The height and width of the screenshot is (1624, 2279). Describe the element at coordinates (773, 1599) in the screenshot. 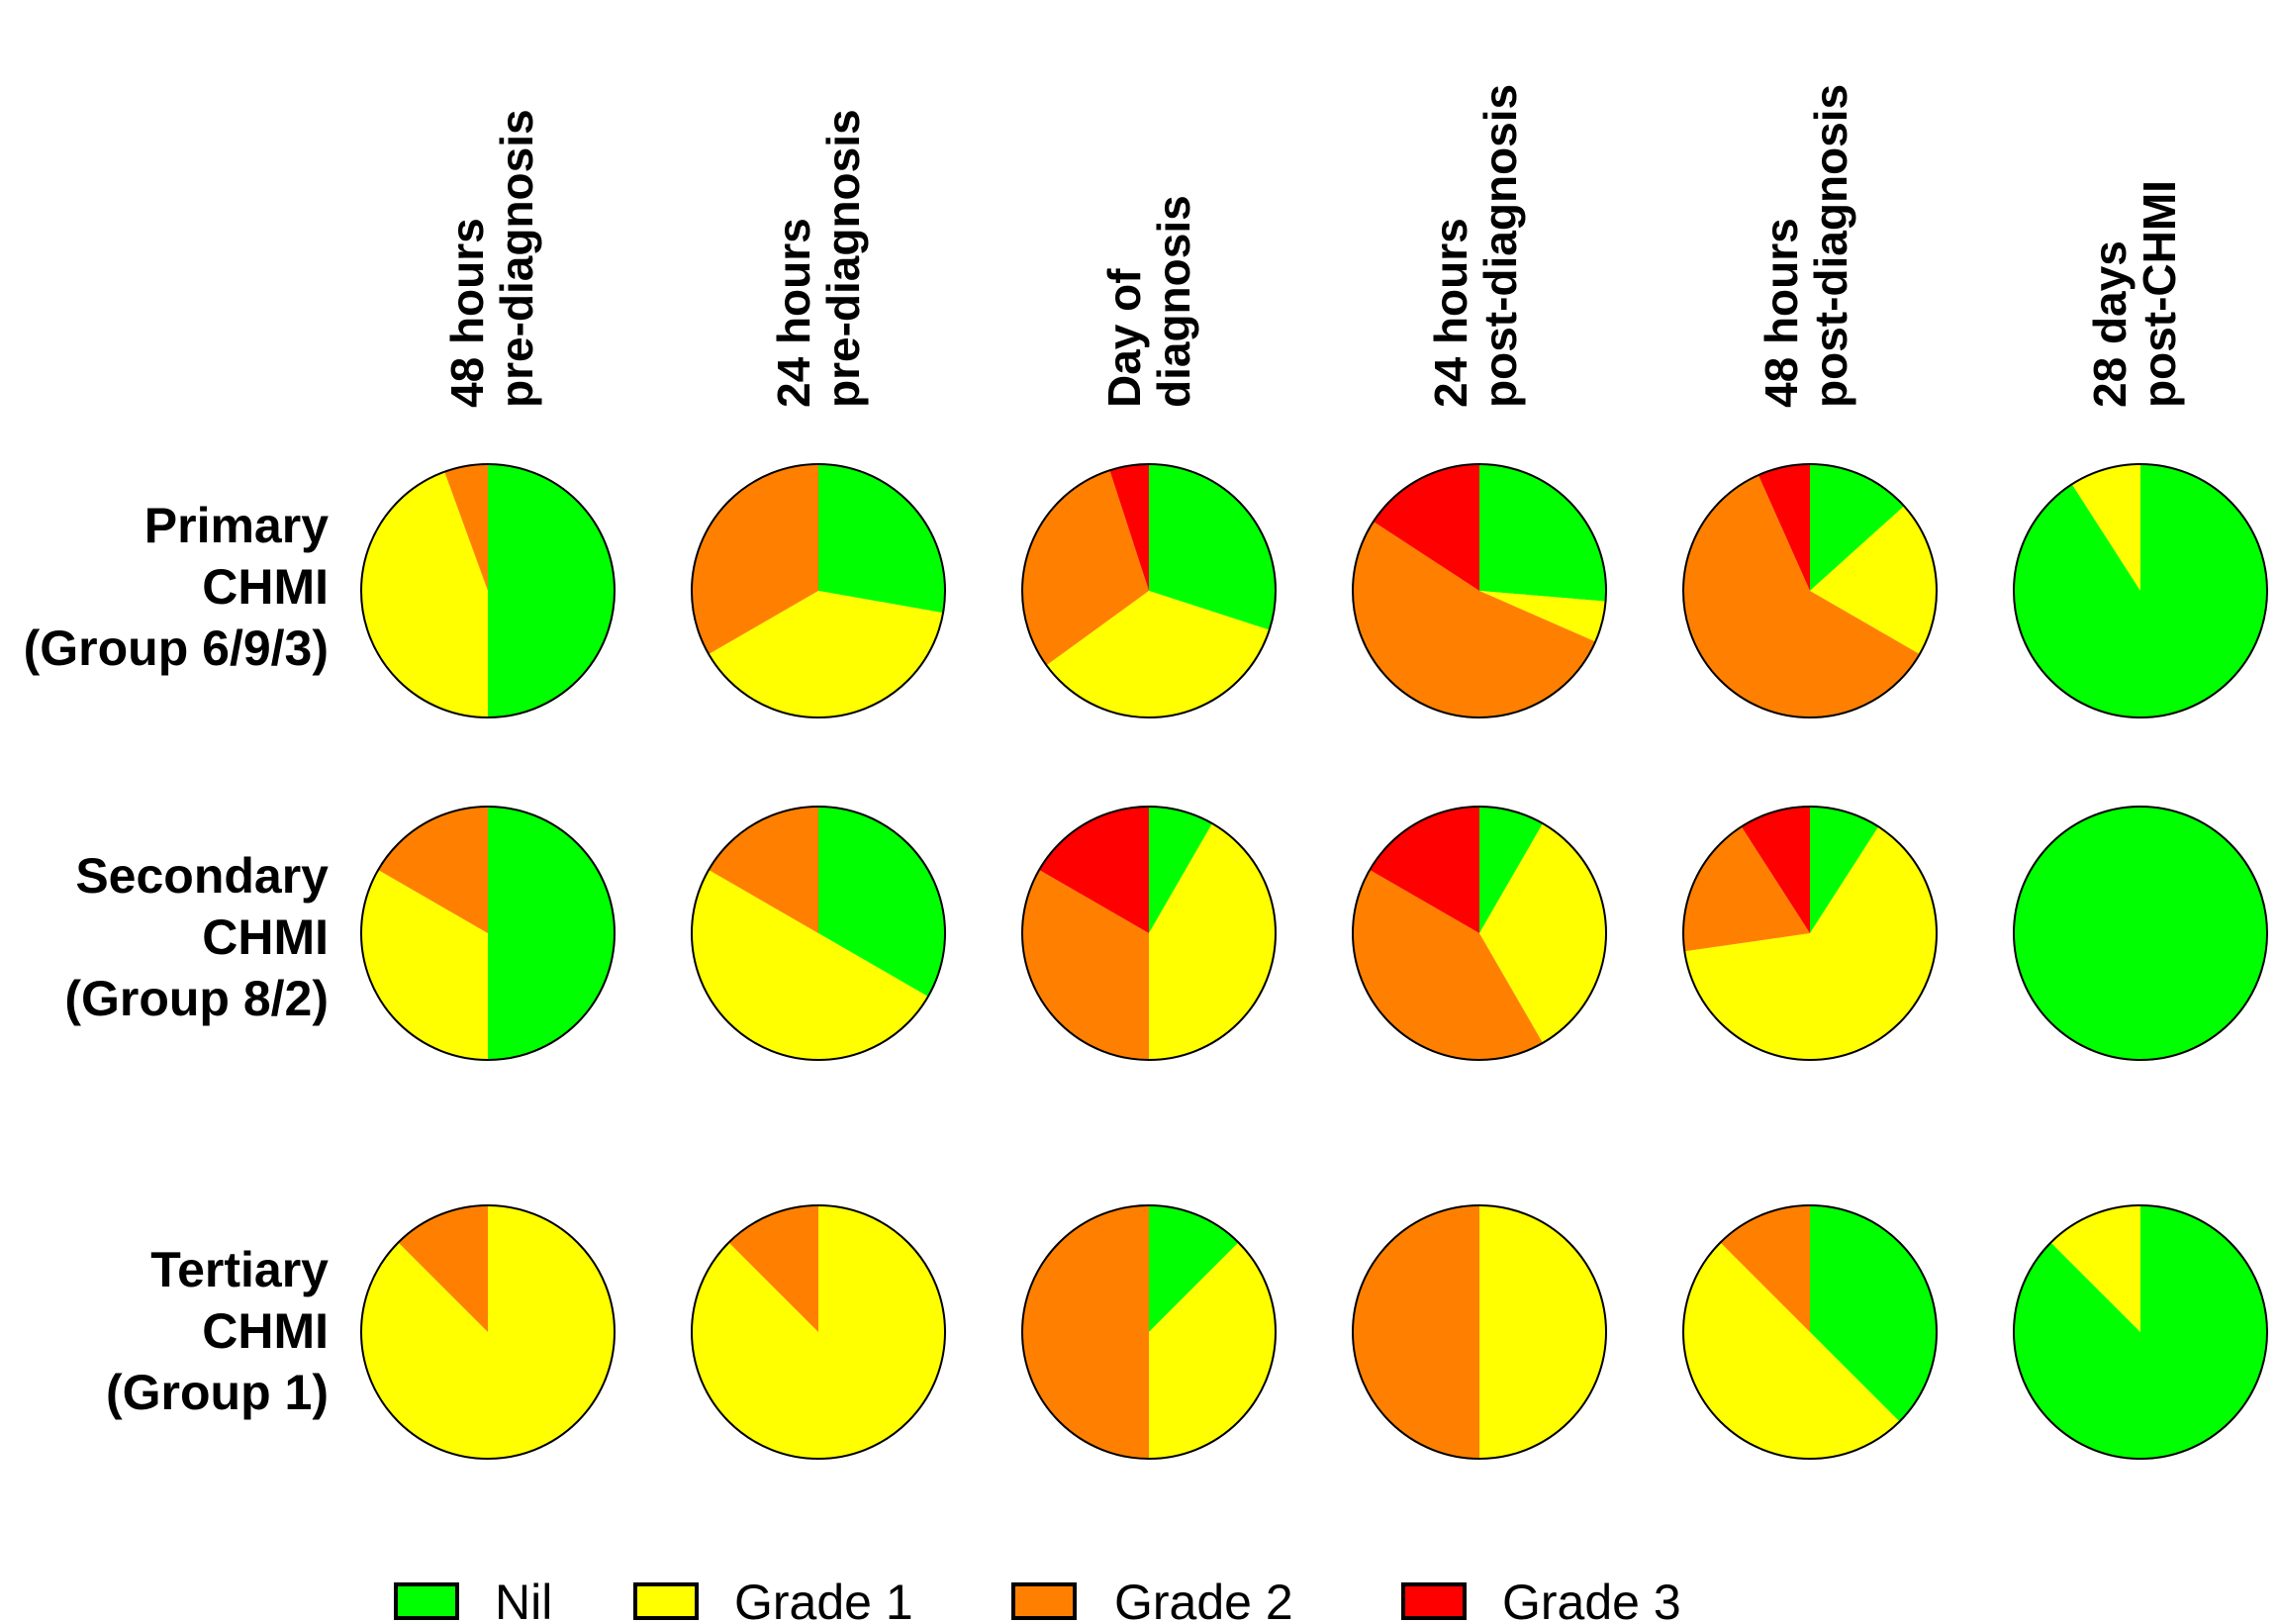

I see `legend-item-grade-1: Grade 1` at that location.